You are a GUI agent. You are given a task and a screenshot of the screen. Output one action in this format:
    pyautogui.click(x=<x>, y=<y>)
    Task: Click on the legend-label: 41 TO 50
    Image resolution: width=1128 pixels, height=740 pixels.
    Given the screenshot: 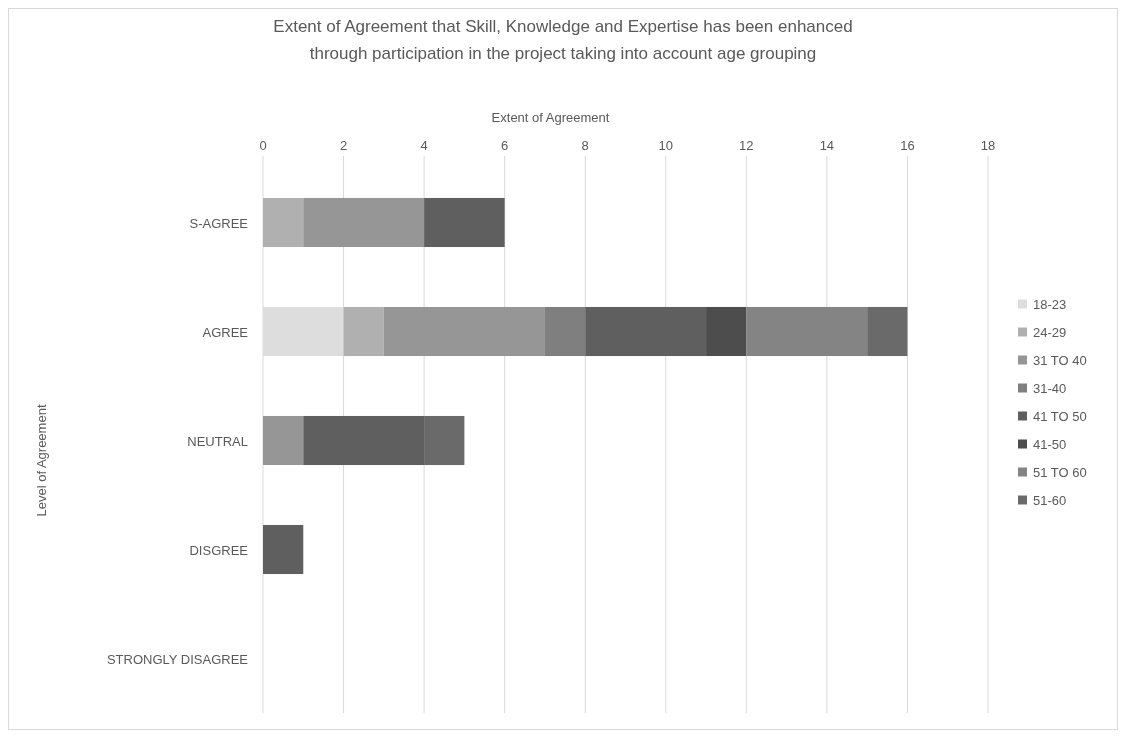 What is the action you would take?
    pyautogui.click(x=1060, y=416)
    